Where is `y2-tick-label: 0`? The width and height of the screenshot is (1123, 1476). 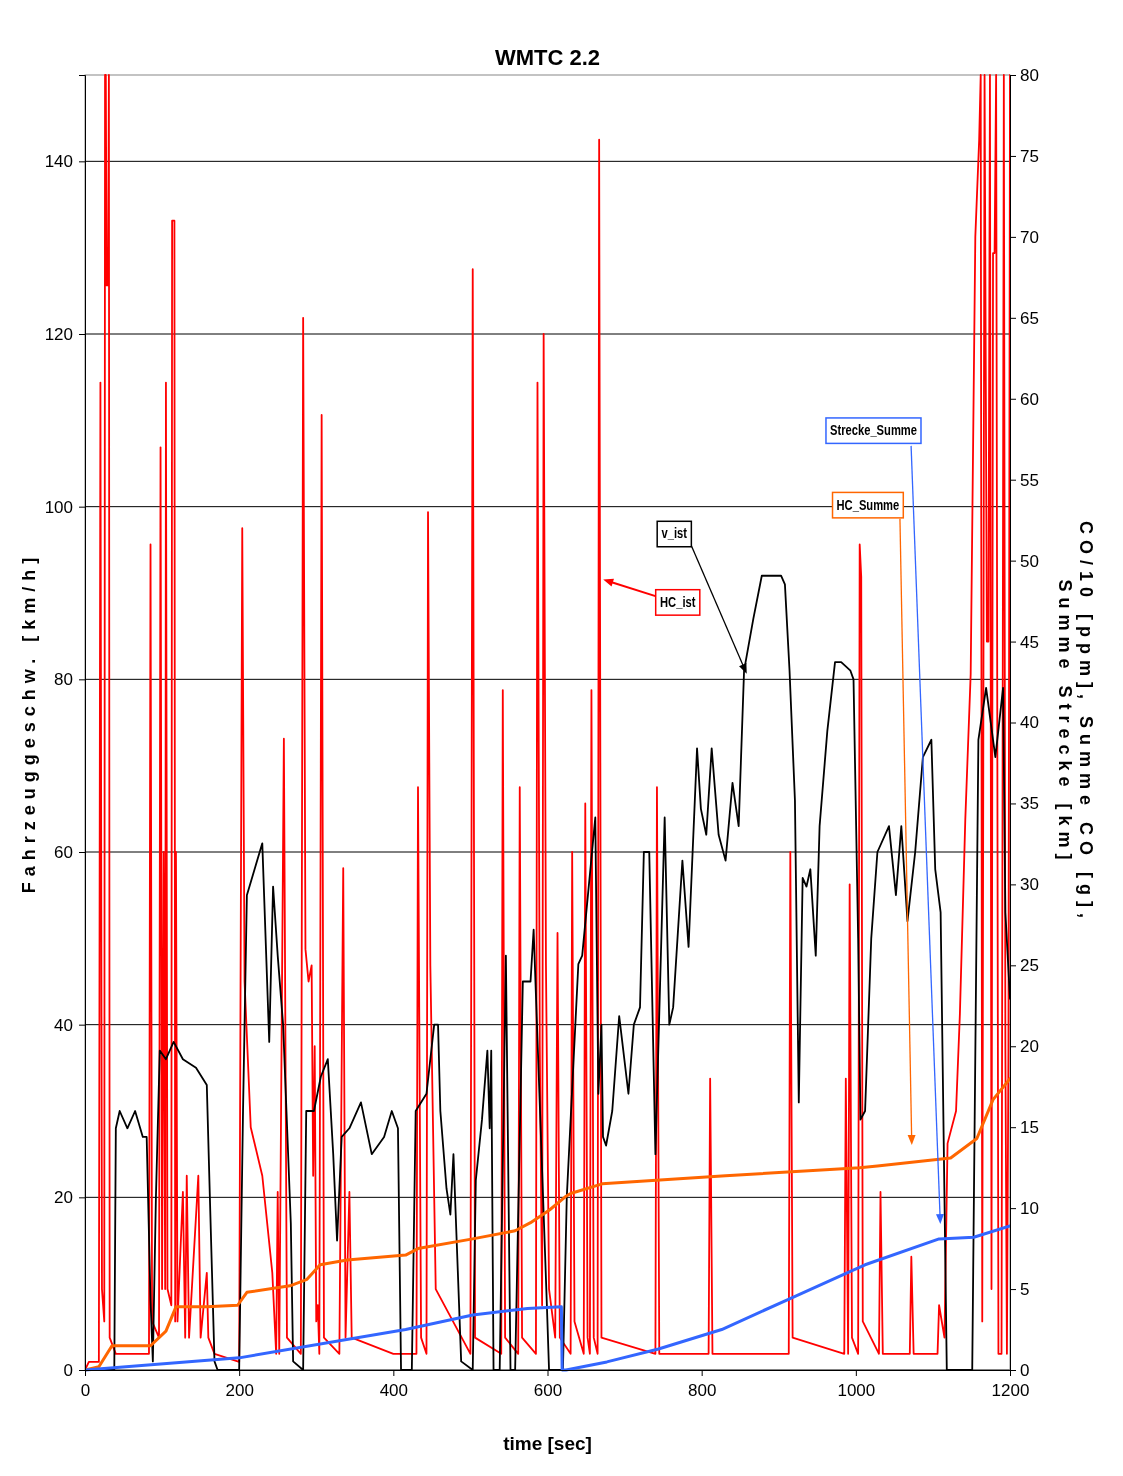 y2-tick-label: 0 is located at coordinates (1025, 1370).